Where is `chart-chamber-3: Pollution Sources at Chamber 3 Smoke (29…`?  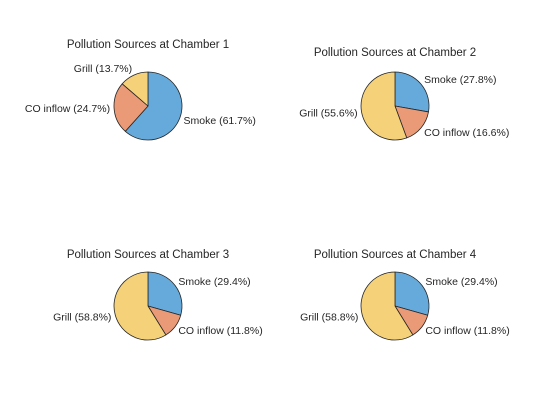
chart-chamber-3: Pollution Sources at Chamber 3 Smoke (29… is located at coordinates (158, 295).